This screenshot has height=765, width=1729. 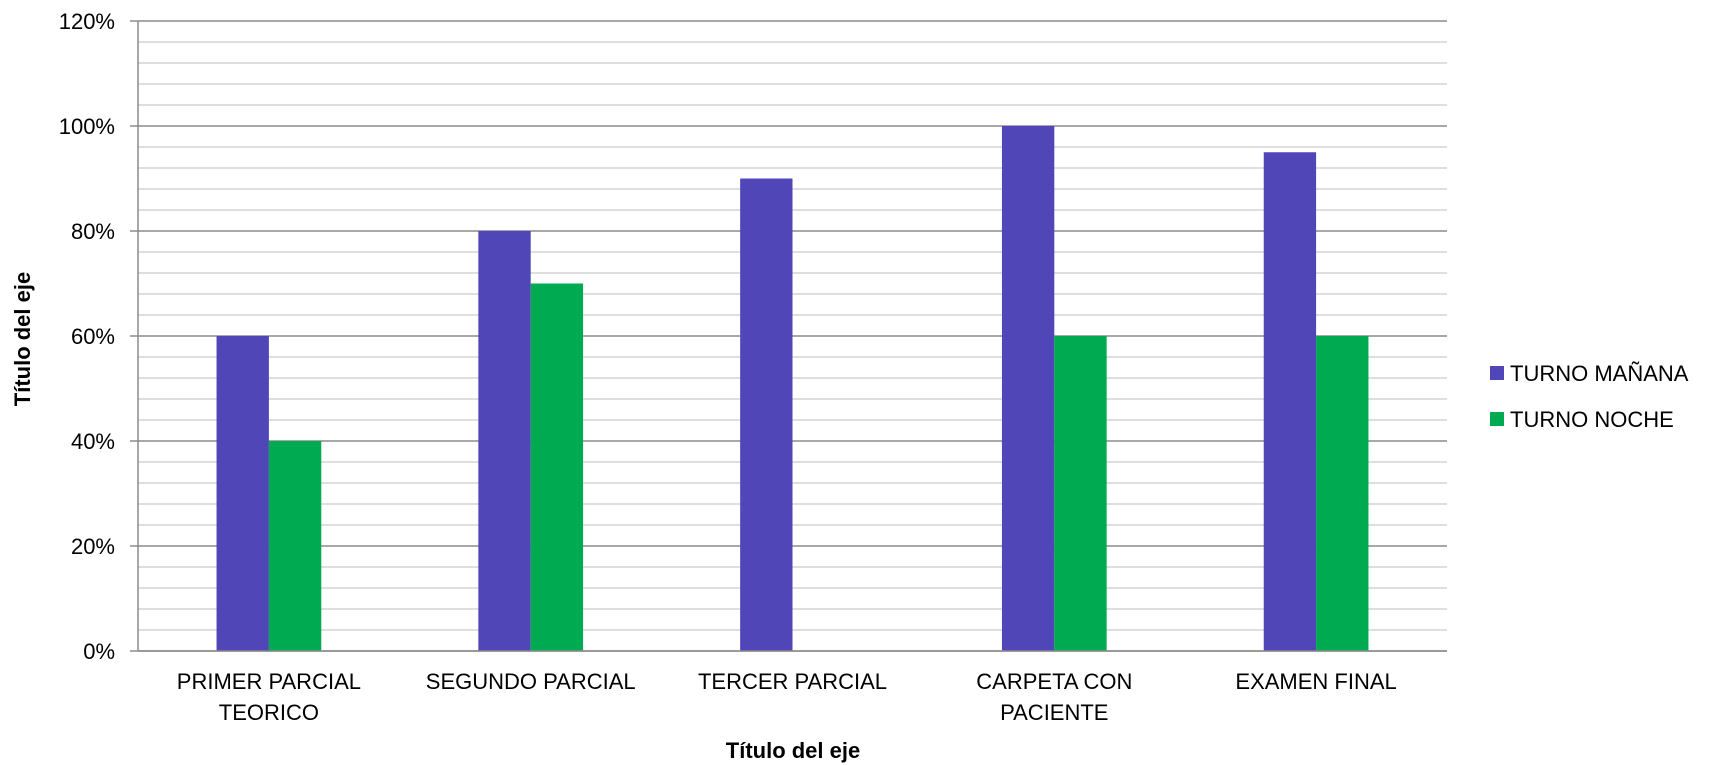 I want to click on x-tick-label: SEGUNDO PARCIAL, so click(x=531, y=681).